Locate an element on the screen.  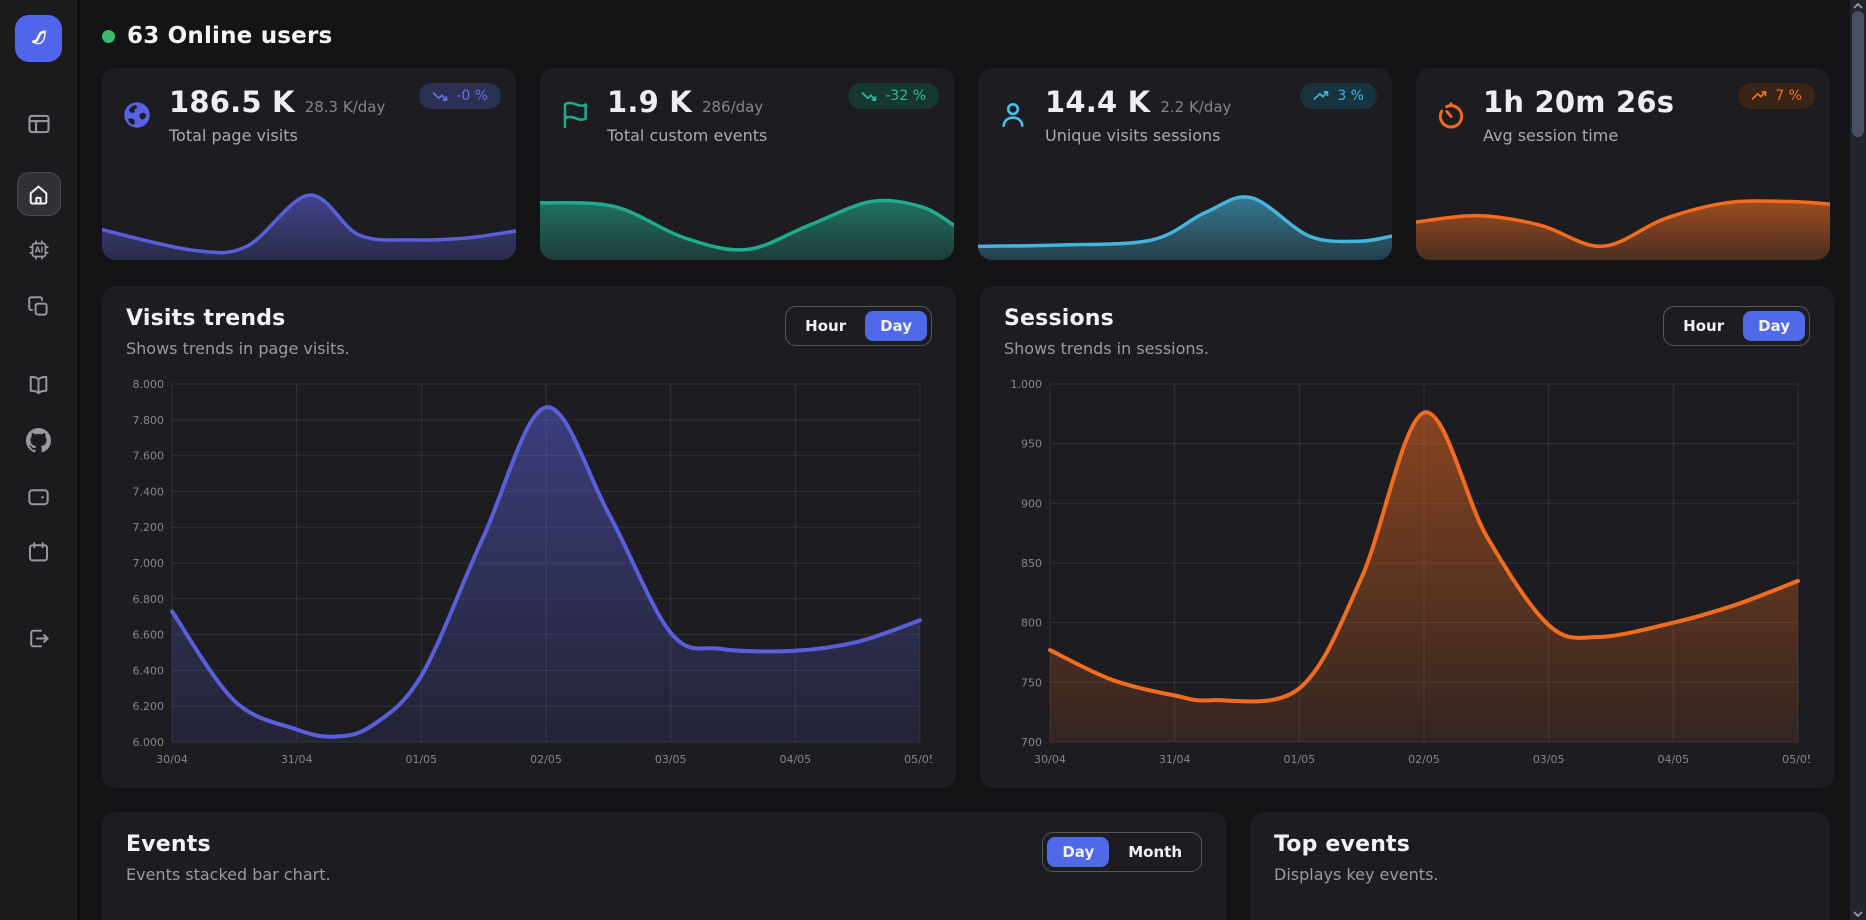
sidebar-item-docs is located at coordinates (39, 384).